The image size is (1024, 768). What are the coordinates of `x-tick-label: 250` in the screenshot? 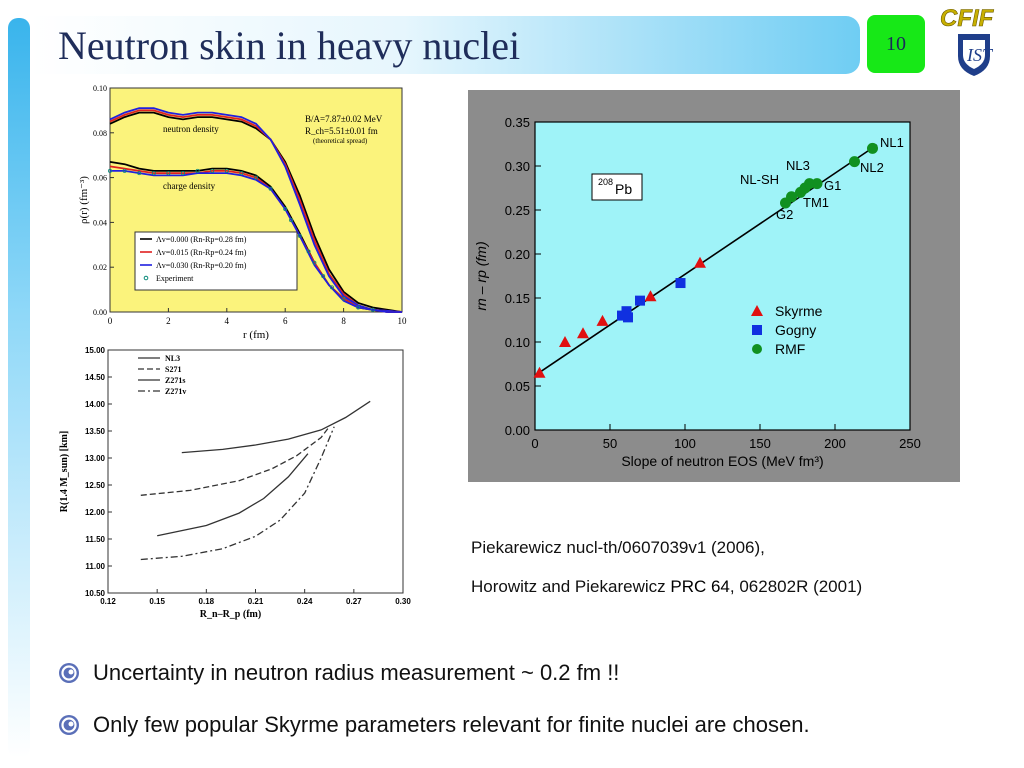 It's located at (910, 443).